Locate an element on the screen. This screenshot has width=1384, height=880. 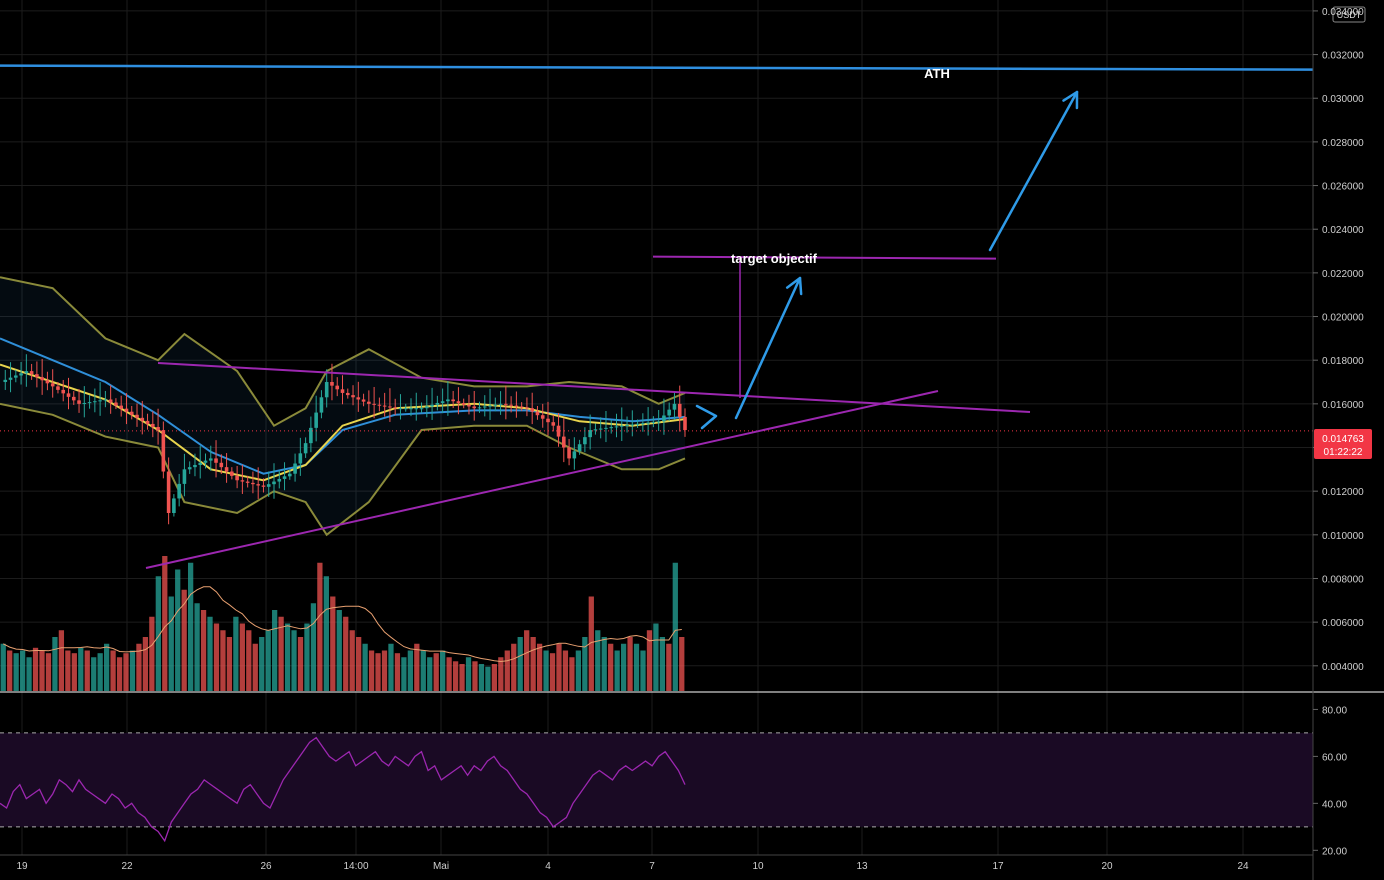
time-tick-label: 13 is located at coordinates (862, 866).